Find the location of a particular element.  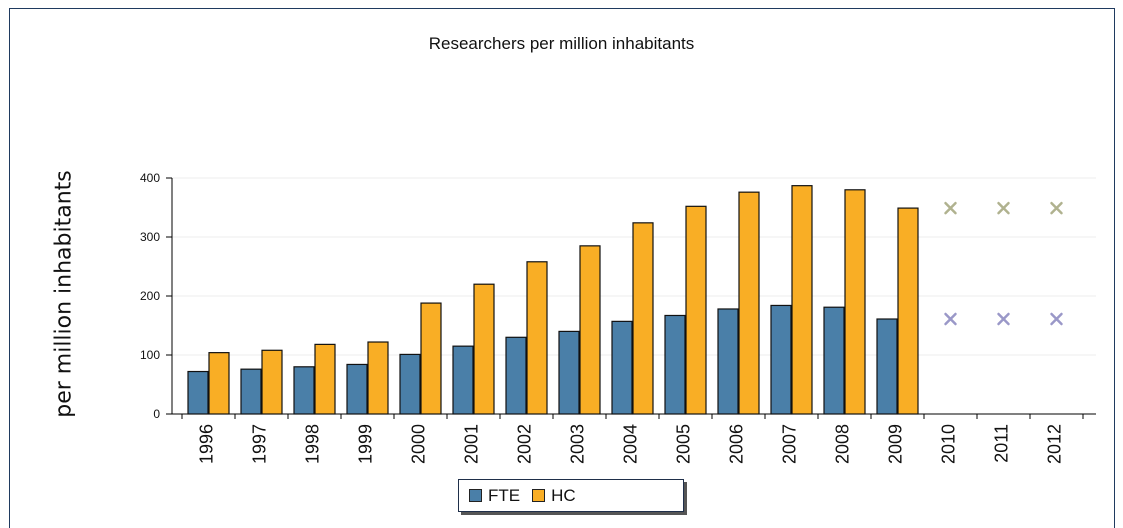

x-tick-label: 2008 is located at coordinates (843, 444).